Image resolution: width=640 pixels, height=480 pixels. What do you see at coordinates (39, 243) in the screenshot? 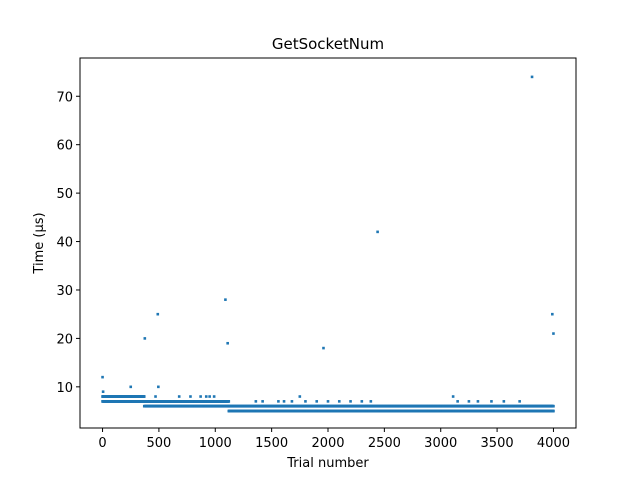
I see `y-axis-label: Time (µs)` at bounding box center [39, 243].